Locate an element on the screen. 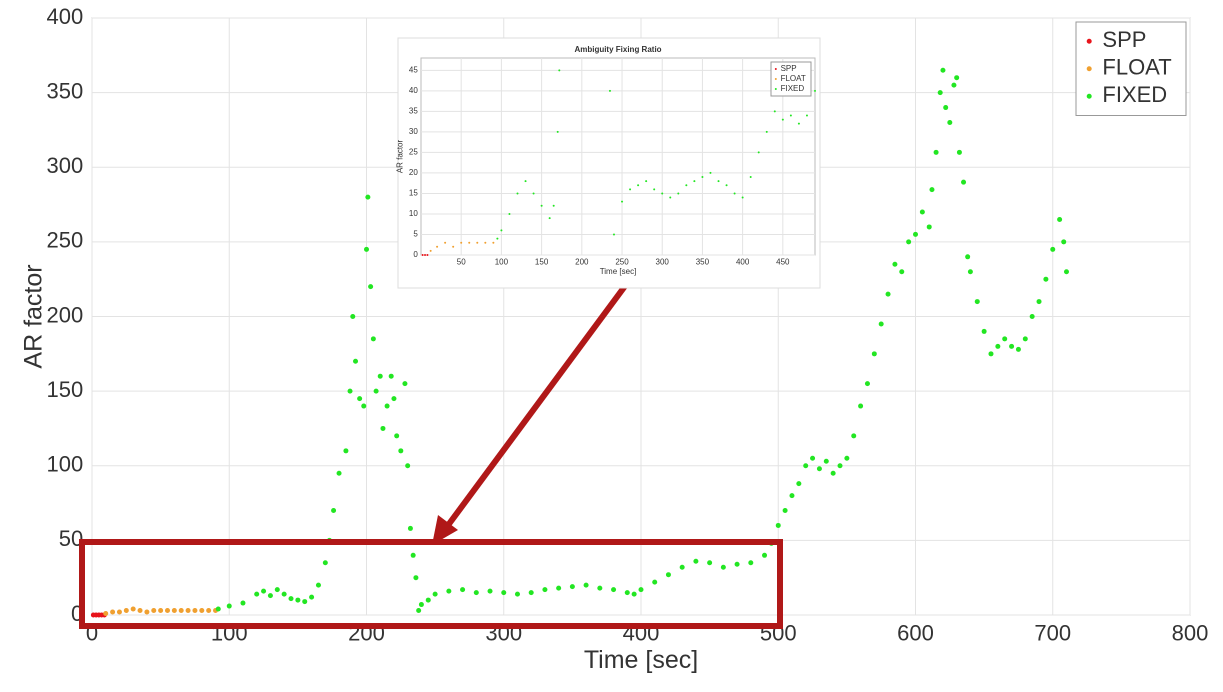 The width and height of the screenshot is (1223, 692). legend-label: SPP is located at coordinates (1124, 39).